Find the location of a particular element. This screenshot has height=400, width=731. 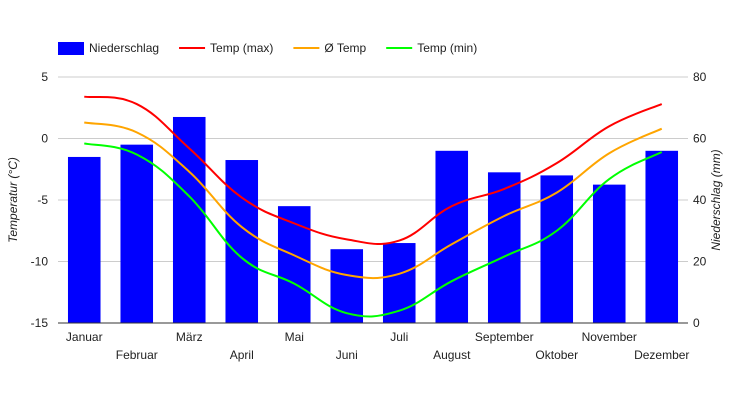

x-tick-label: April is located at coordinates (242, 355).